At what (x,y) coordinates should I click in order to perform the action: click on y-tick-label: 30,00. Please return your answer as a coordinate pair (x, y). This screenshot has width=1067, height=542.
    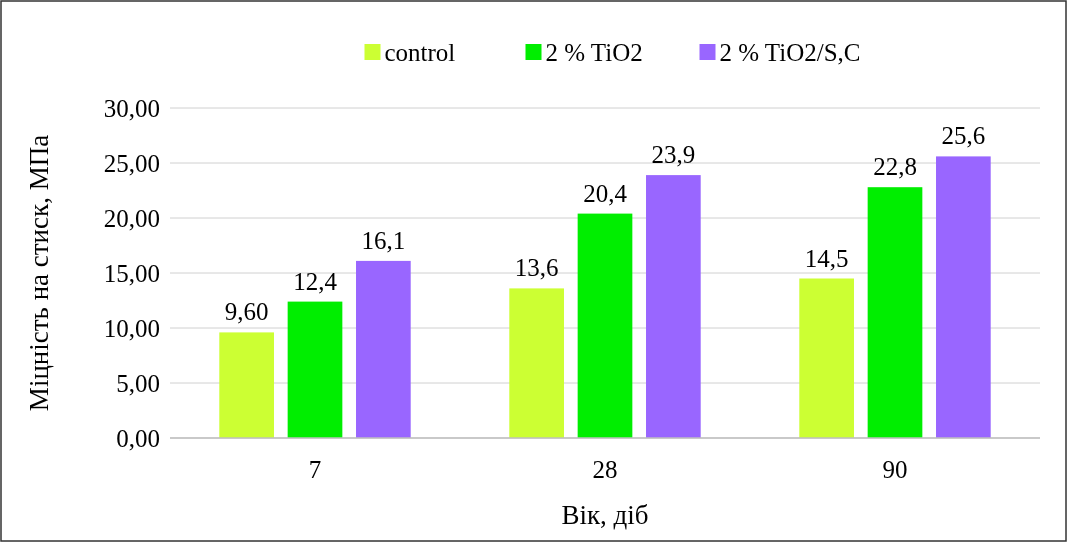
    Looking at the image, I should click on (131, 108).